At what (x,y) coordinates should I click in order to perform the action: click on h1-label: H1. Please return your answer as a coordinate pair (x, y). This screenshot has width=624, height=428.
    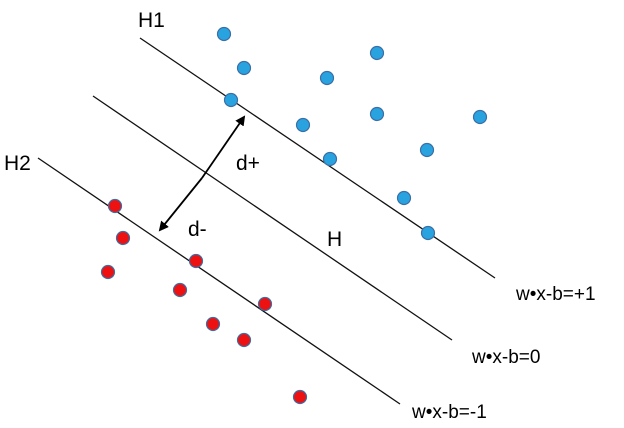
    Looking at the image, I should click on (151, 20).